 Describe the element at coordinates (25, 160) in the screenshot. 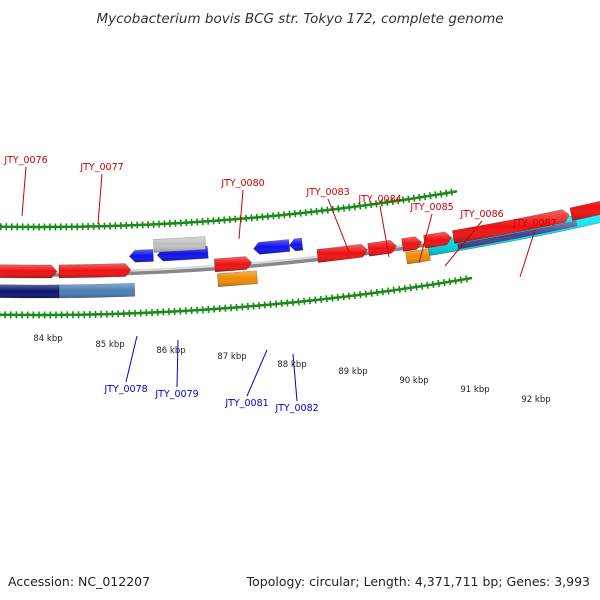

I see `forward-gene-label: JTY_0076` at that location.